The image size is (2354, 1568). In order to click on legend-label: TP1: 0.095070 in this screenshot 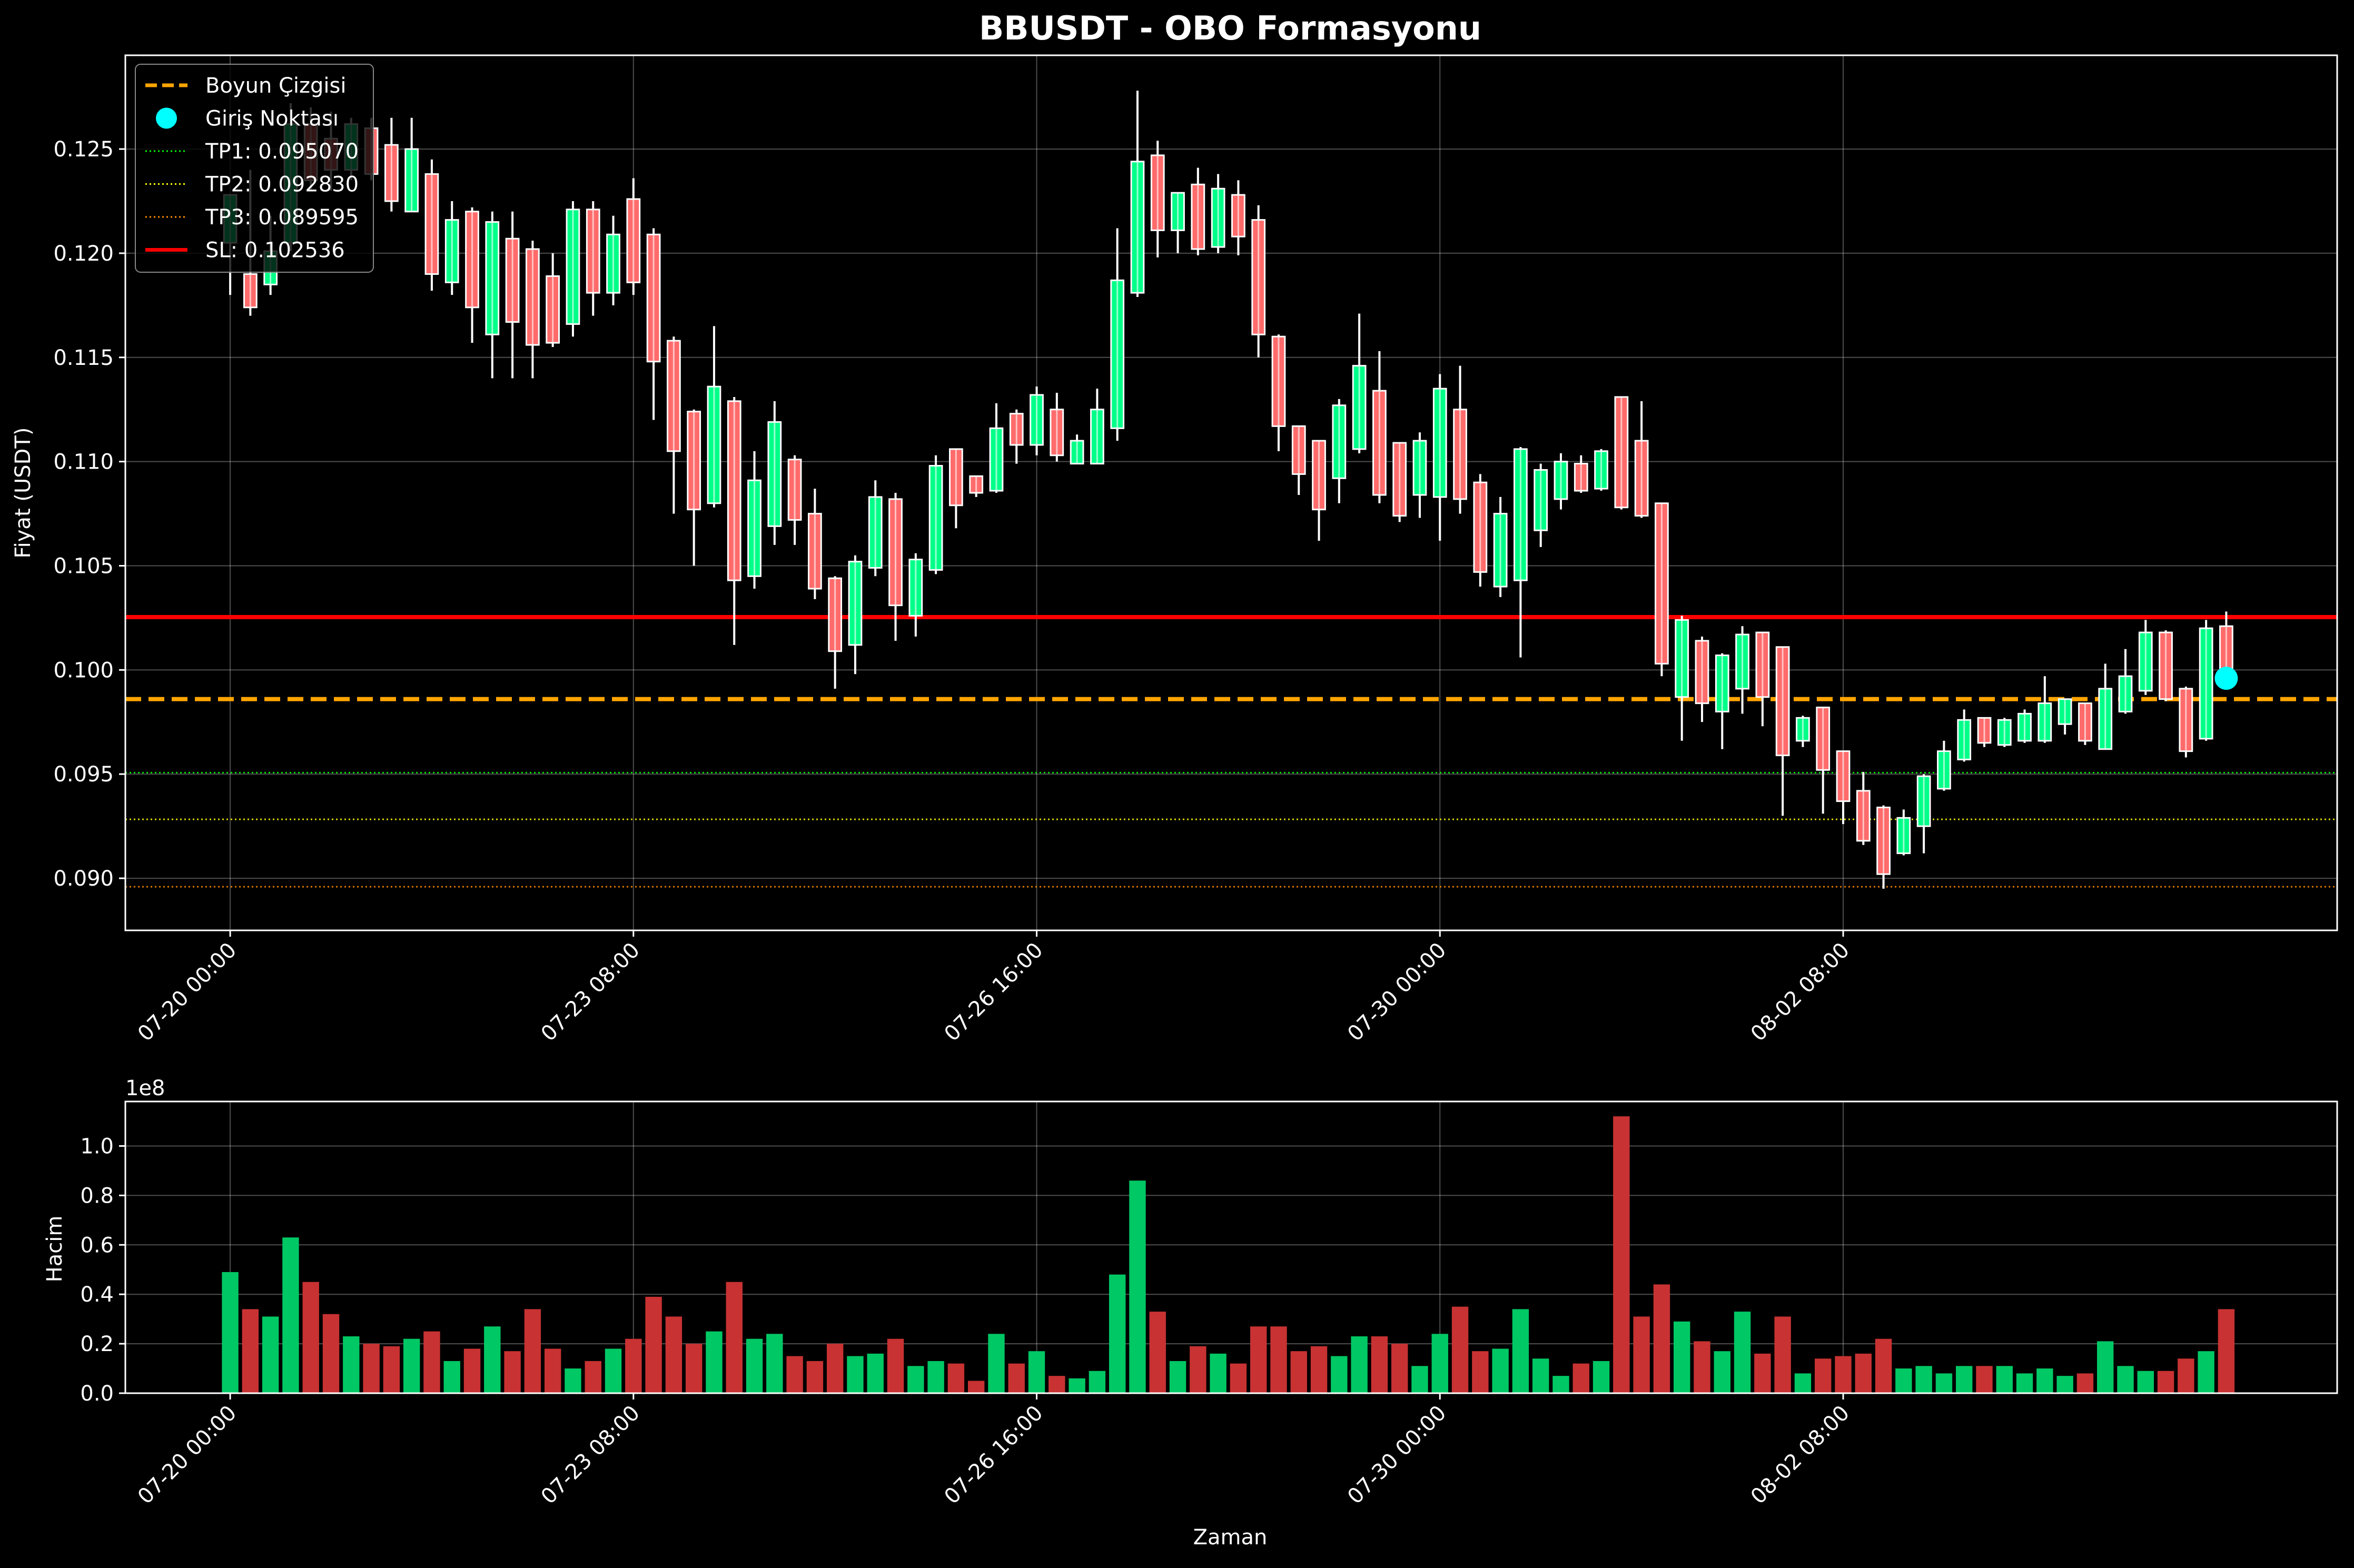, I will do `click(282, 152)`.